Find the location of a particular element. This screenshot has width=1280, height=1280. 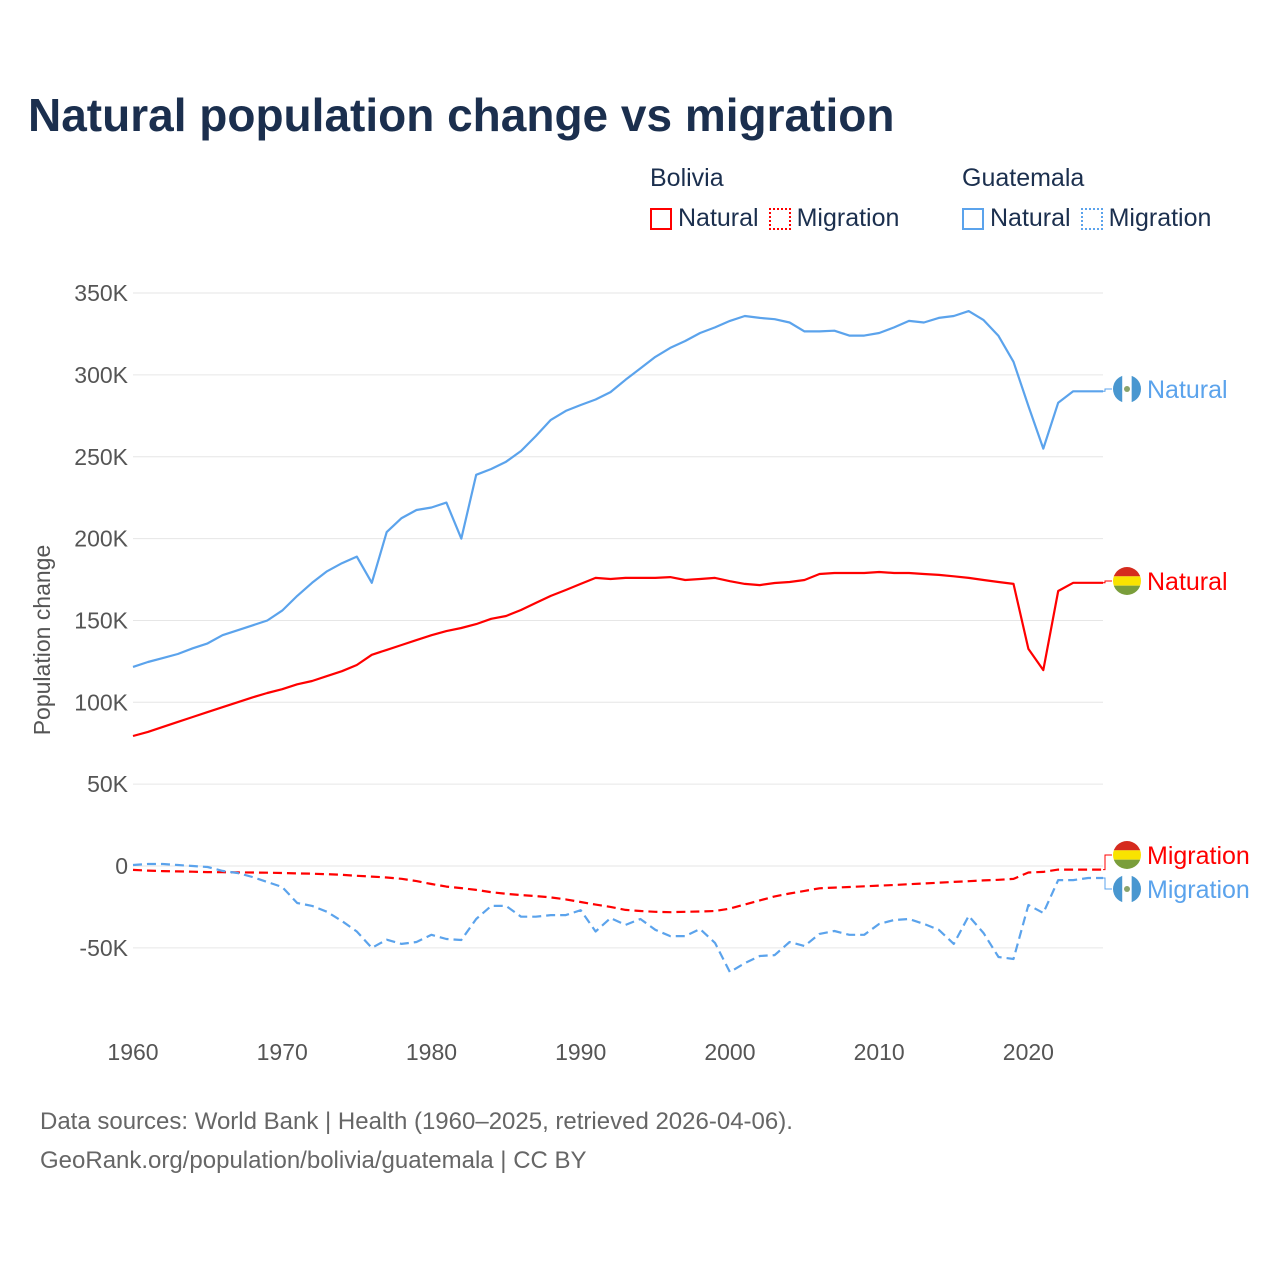

legend-item-bolivia-natural: Natural is located at coordinates (704, 218).